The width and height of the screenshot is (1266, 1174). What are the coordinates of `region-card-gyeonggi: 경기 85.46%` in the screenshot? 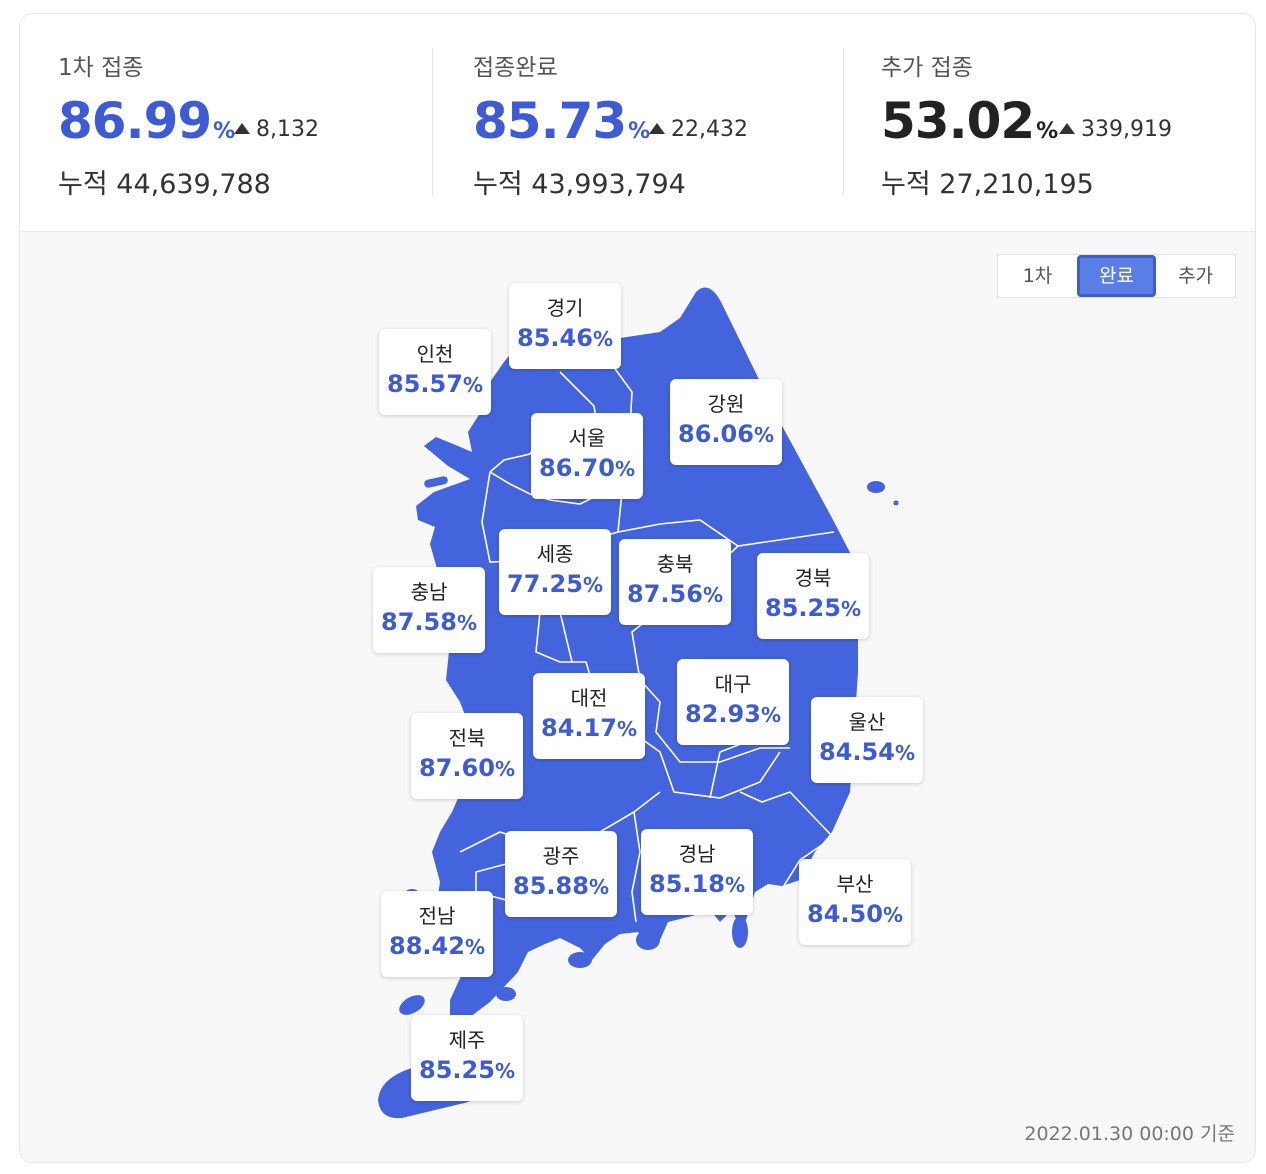 It's located at (565, 326).